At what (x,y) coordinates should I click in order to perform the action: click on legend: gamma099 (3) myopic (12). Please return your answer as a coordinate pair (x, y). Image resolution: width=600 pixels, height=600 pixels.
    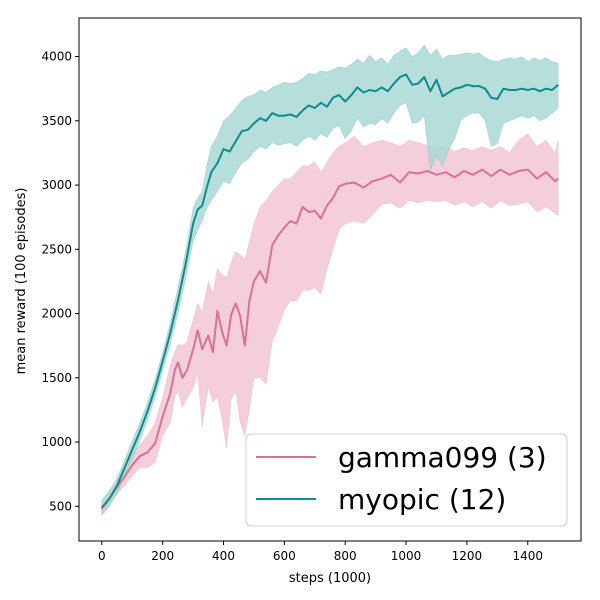
    Looking at the image, I should click on (406, 480).